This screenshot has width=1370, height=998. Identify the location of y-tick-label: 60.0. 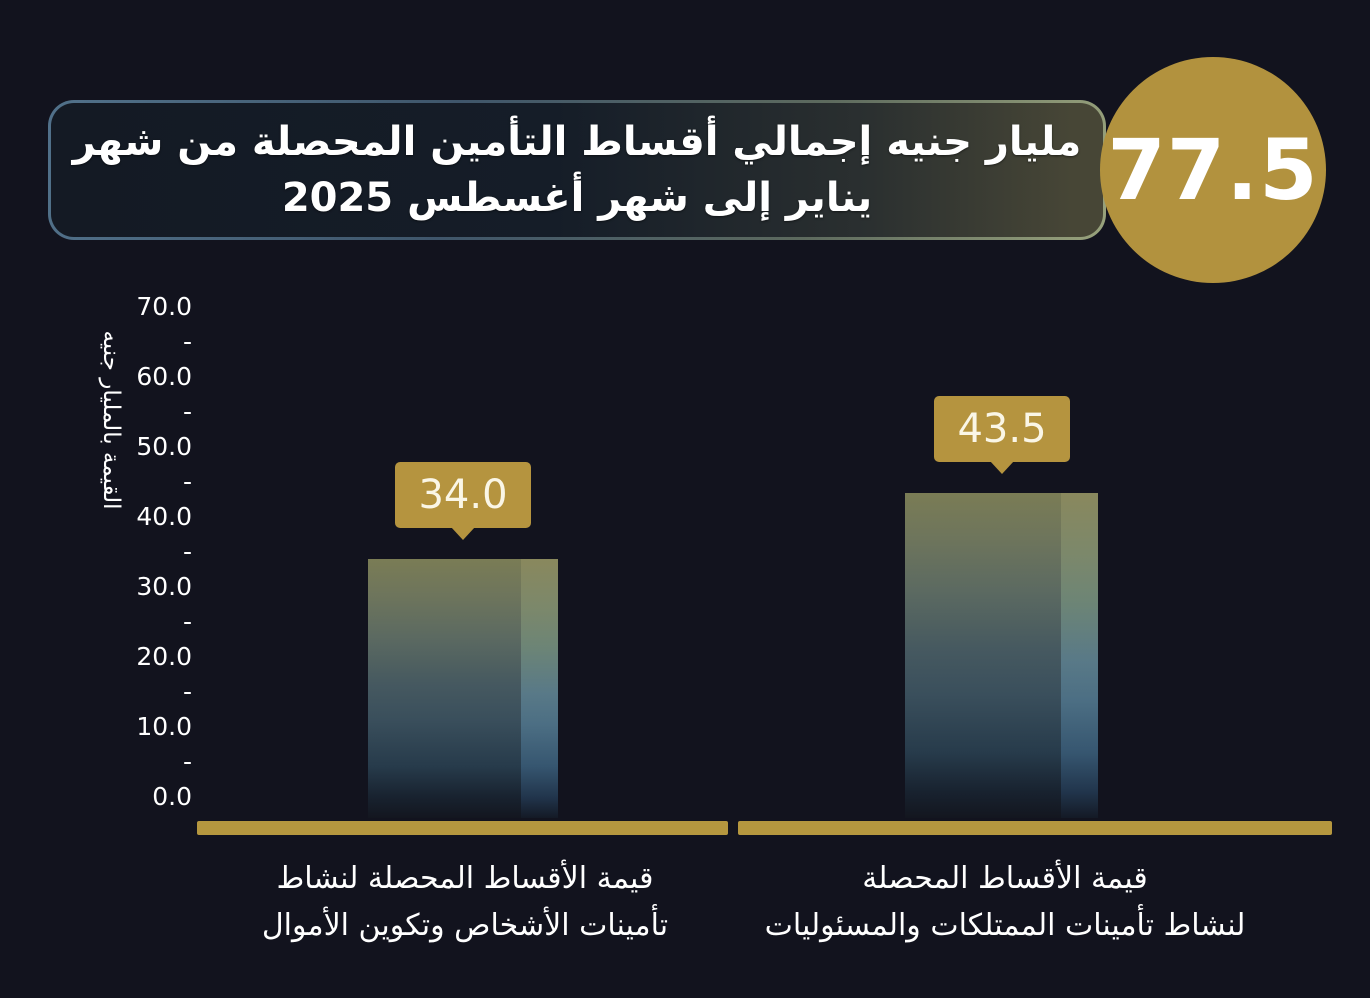
(164, 376).